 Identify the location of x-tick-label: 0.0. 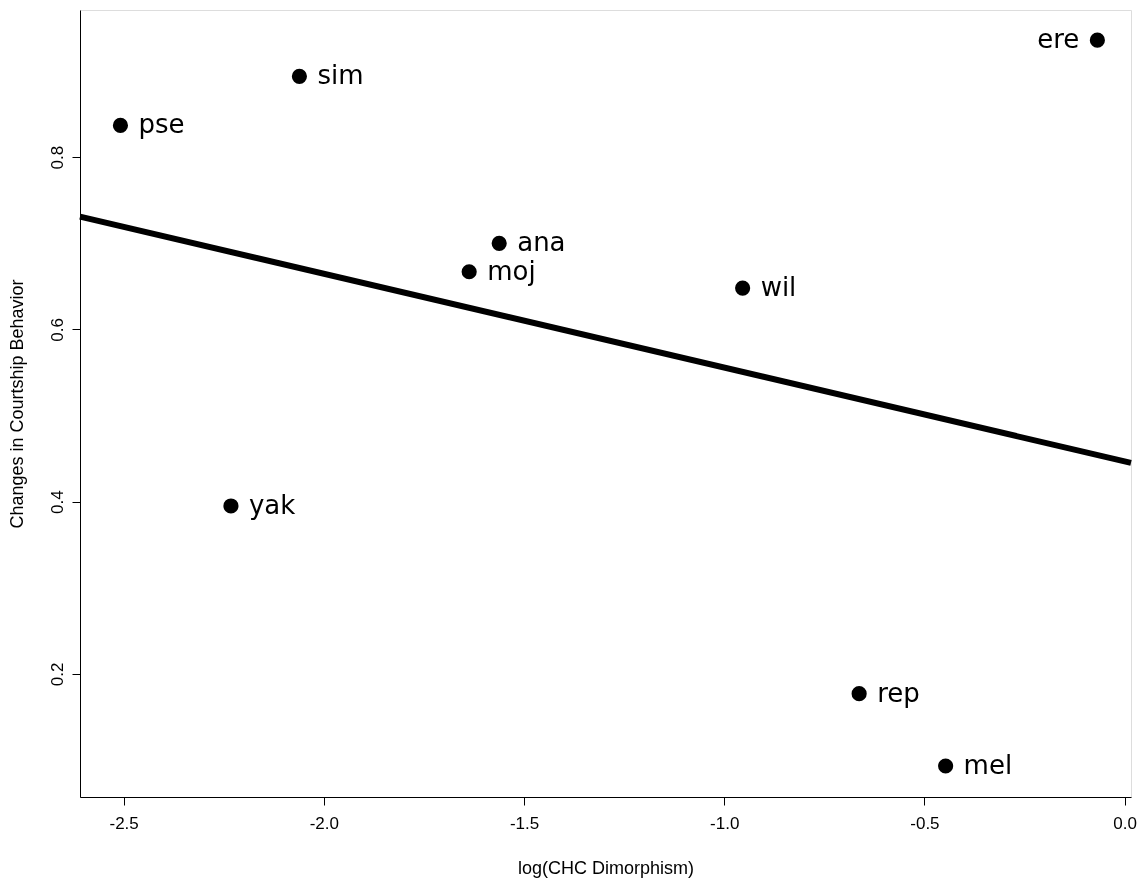
(1125, 823).